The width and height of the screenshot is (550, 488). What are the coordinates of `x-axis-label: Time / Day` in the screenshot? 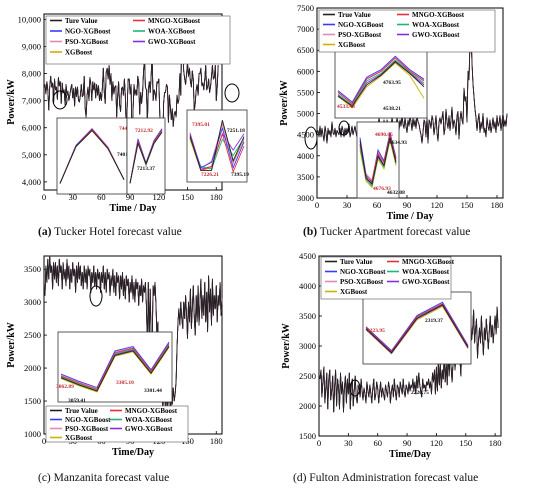 It's located at (409, 216).